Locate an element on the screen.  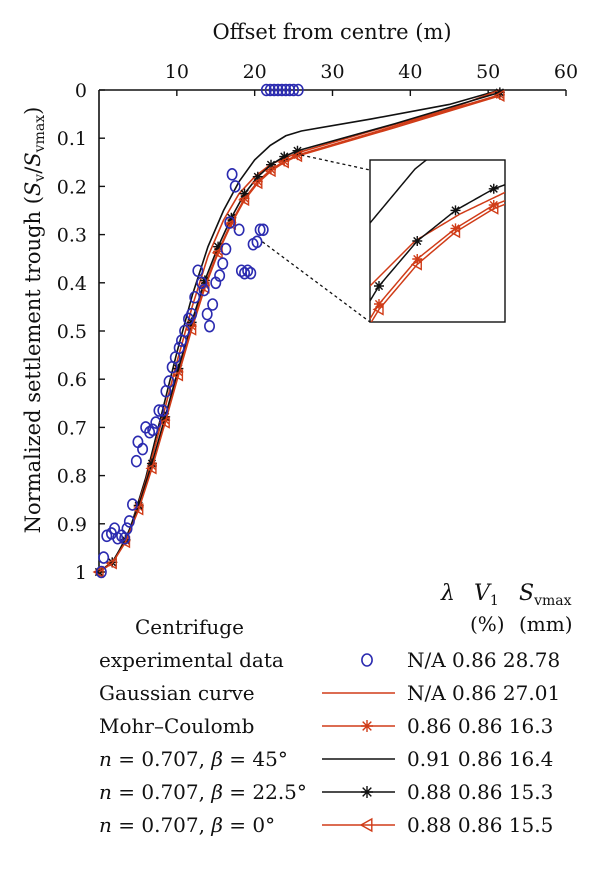
inset-frame is located at coordinates (437, 241).